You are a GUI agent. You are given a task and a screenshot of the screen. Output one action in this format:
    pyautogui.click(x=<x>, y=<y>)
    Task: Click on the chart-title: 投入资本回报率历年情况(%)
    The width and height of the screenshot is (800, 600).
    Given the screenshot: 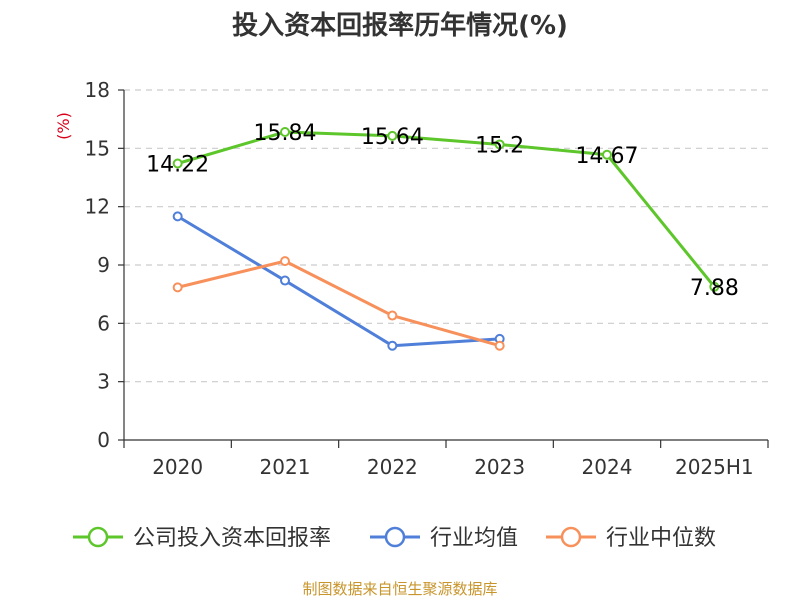 What is the action you would take?
    pyautogui.click(x=400, y=25)
    